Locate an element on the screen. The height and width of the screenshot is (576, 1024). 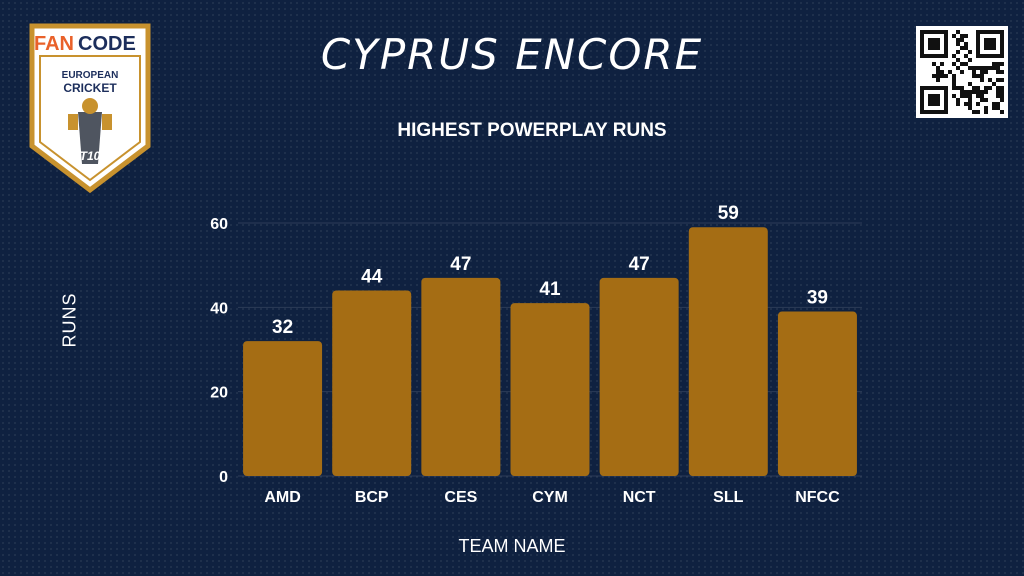
x-tick-label: CYM is located at coordinates (550, 497).